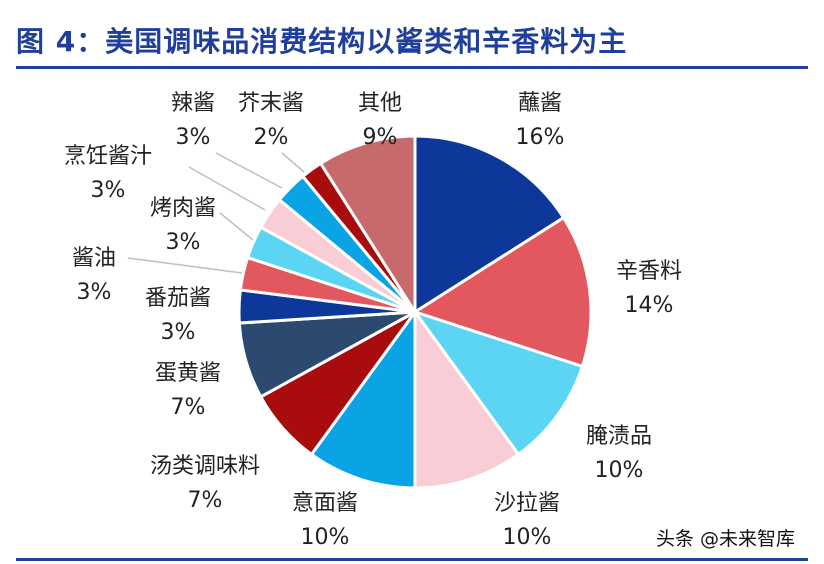 The width and height of the screenshot is (824, 564). Describe the element at coordinates (322, 41) in the screenshot. I see `chart-title: 图 4：美国调味品消费结构以酱类和辛香料为主` at that location.